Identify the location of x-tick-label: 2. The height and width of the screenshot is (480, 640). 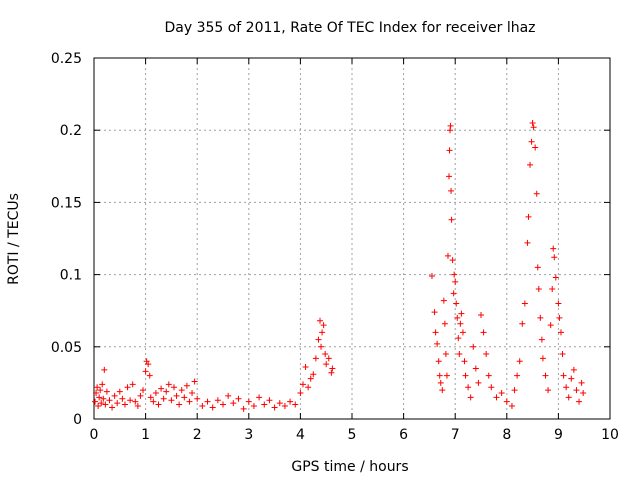
(197, 435).